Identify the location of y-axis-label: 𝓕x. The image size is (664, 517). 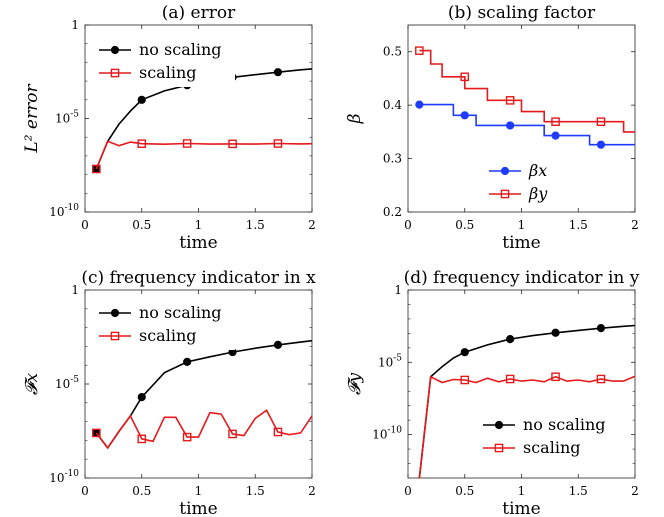
(32, 384).